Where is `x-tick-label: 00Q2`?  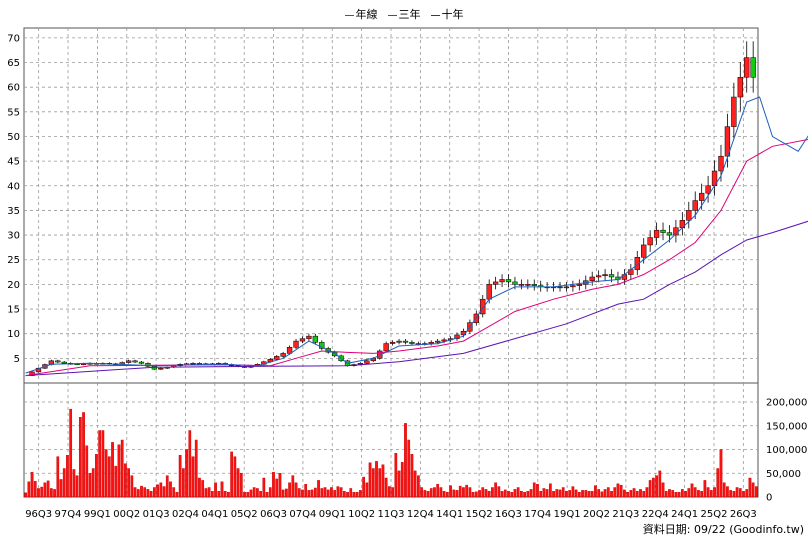 x-tick-label: 00Q2 is located at coordinates (126, 514).